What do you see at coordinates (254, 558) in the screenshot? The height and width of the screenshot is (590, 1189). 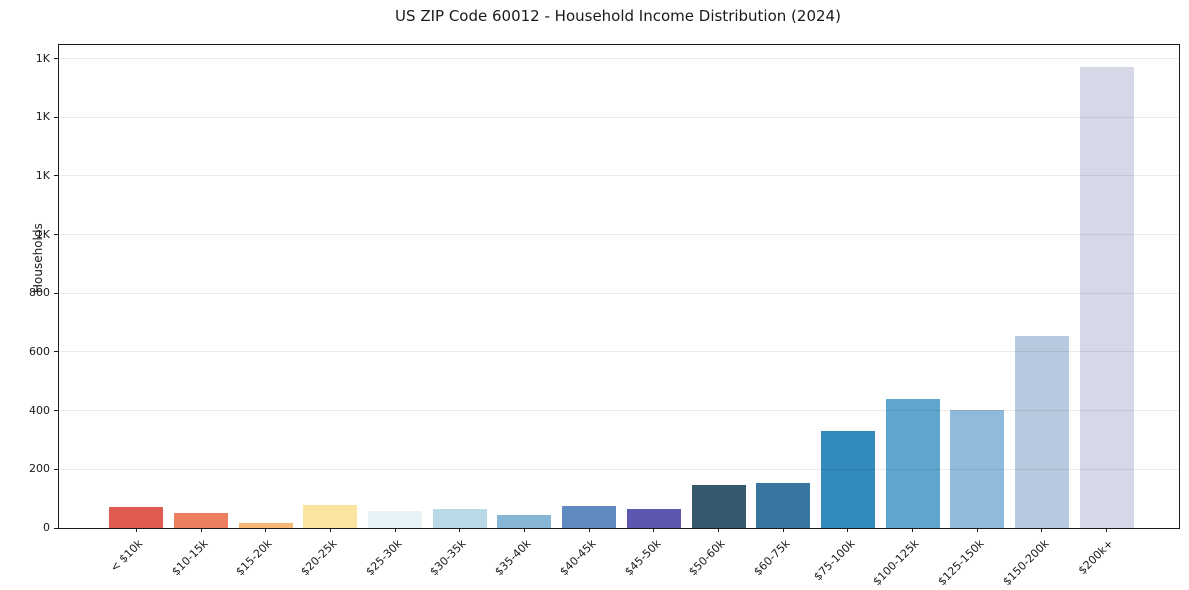 I see `x-tick-label: $15-20k` at bounding box center [254, 558].